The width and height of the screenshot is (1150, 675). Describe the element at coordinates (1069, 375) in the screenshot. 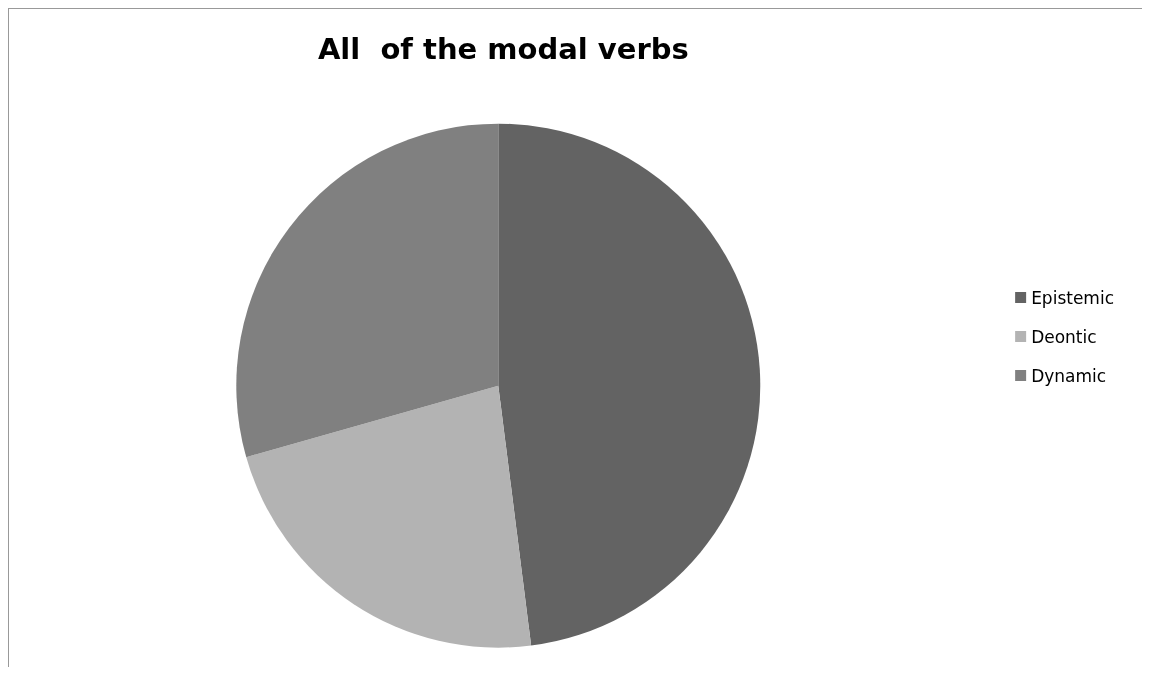

I see `legend-label: Dynamic` at that location.